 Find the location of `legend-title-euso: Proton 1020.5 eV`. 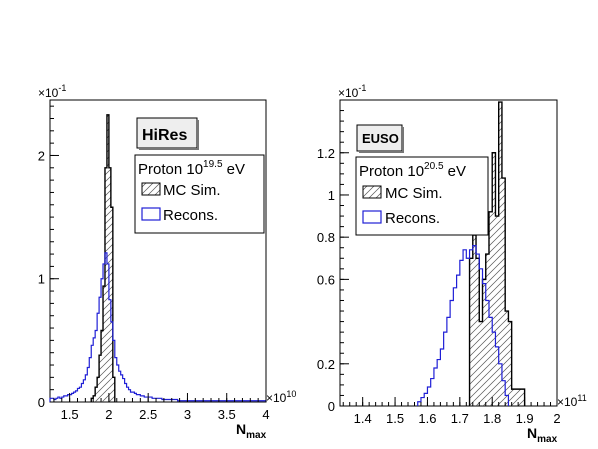

legend-title-euso: Proton 1020.5 eV is located at coordinates (412, 170).